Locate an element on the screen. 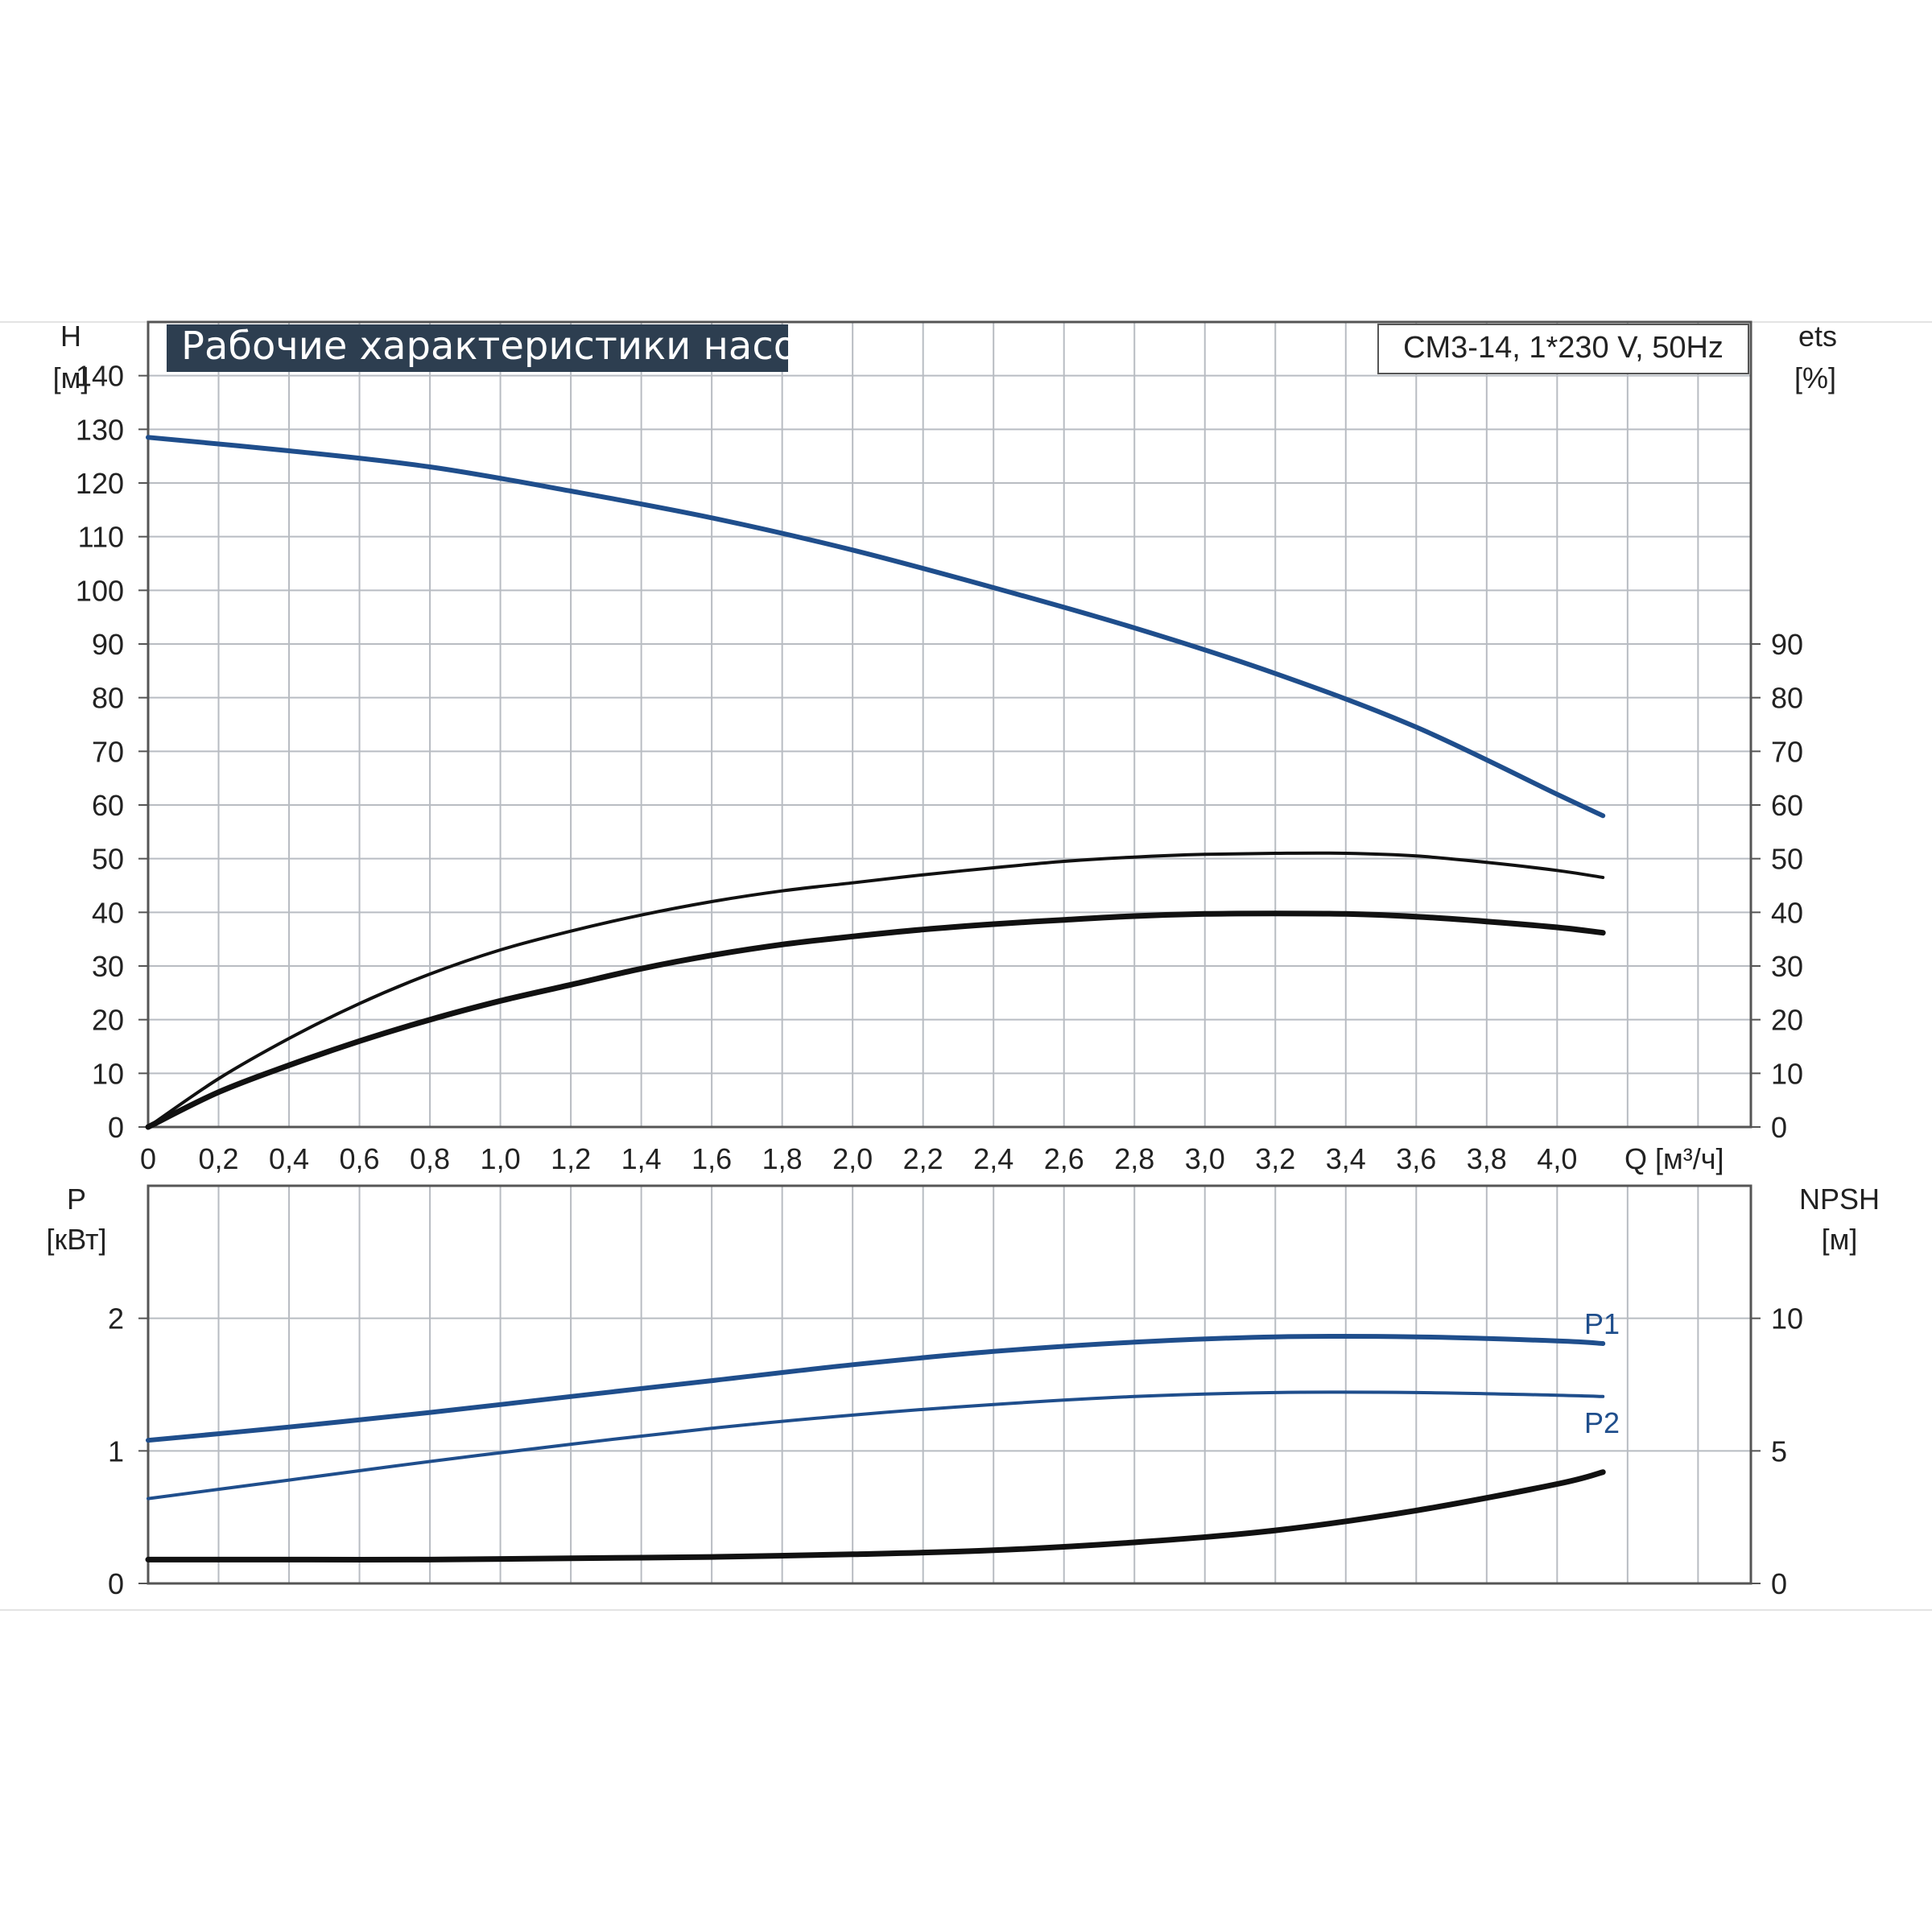  npsh-tick-label: 0 is located at coordinates (1779, 1583).